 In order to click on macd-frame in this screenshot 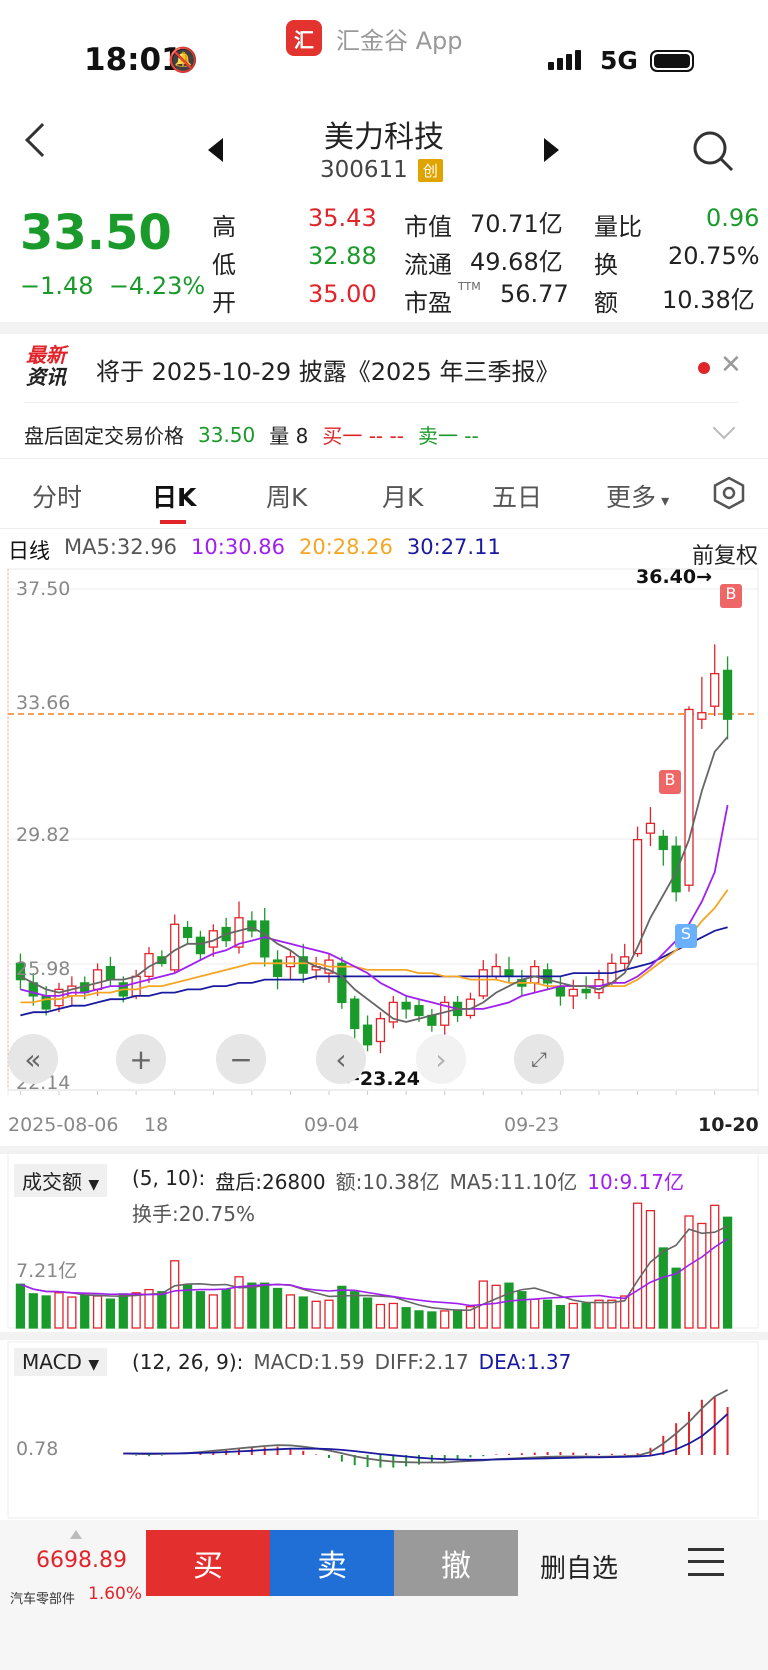, I will do `click(383, 1430)`.